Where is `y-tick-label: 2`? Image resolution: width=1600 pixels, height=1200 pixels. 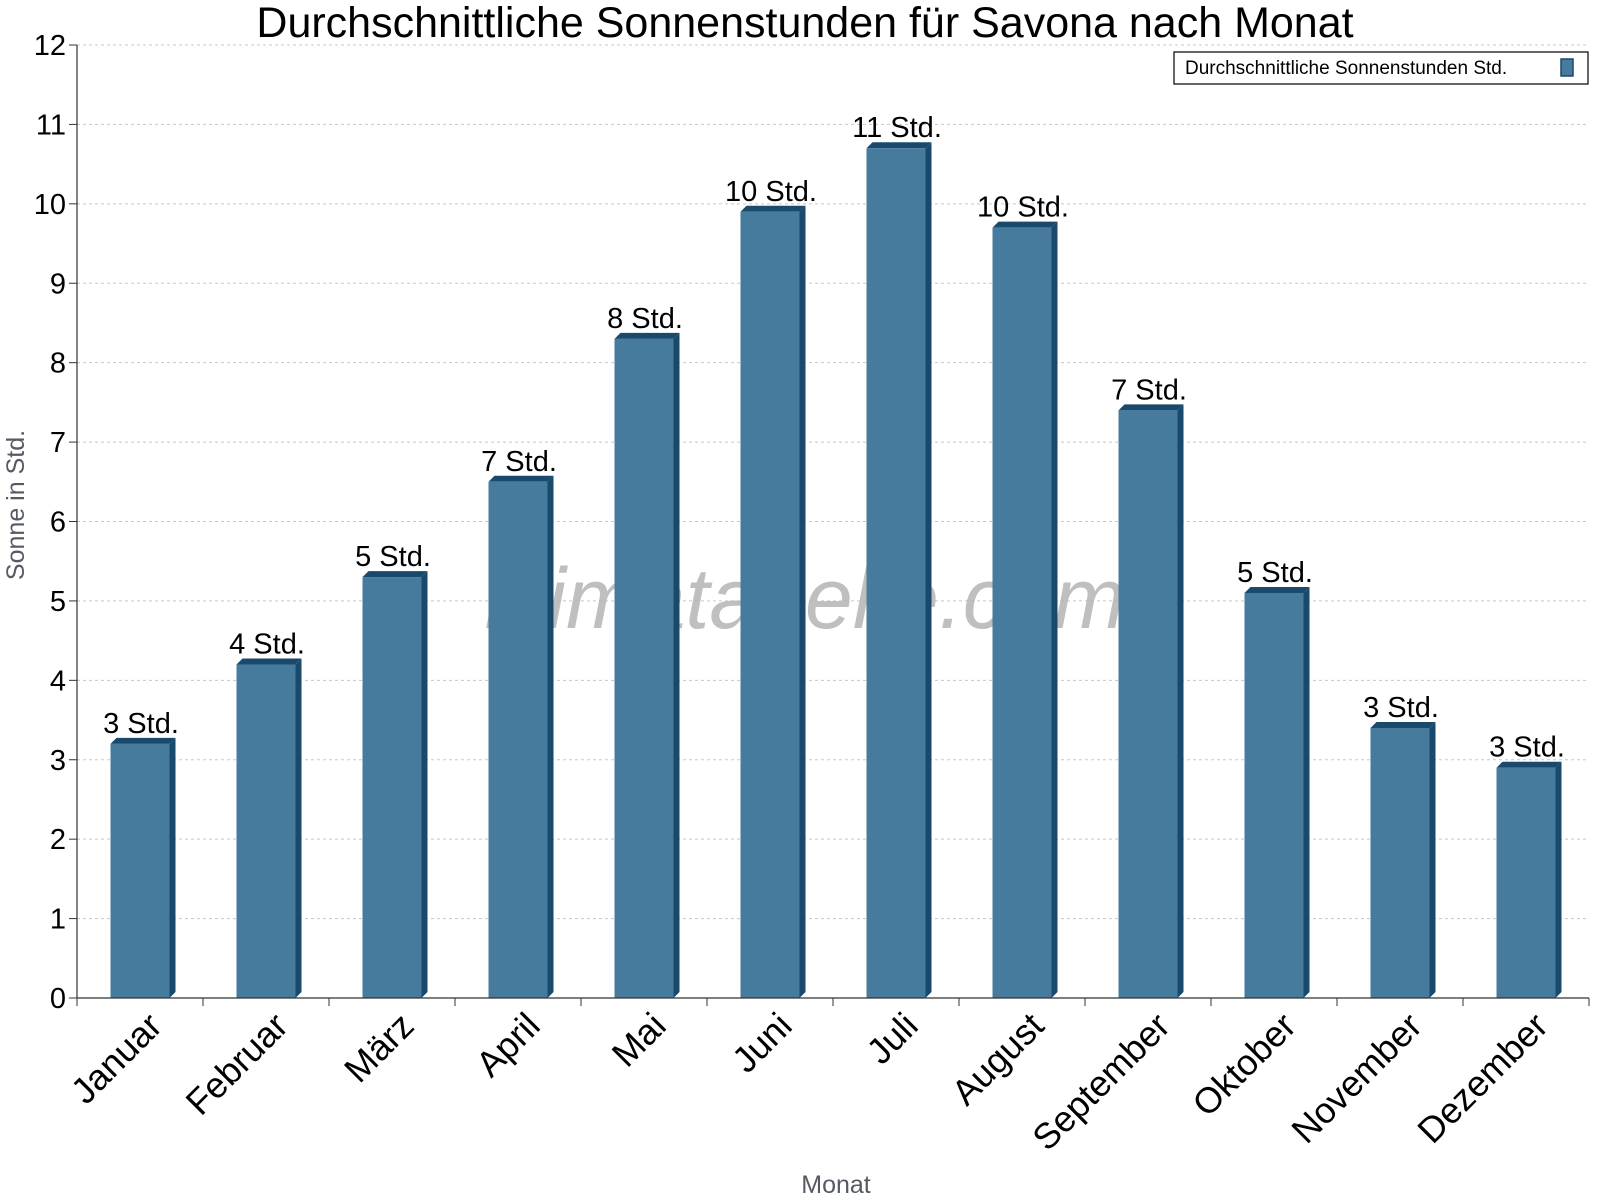 y-tick-label: 2 is located at coordinates (58, 840).